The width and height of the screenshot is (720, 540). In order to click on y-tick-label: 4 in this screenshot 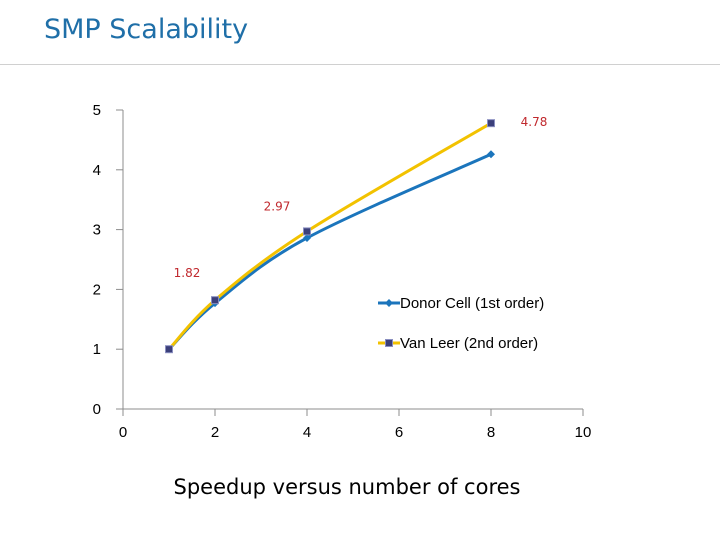, I will do `click(97, 170)`.